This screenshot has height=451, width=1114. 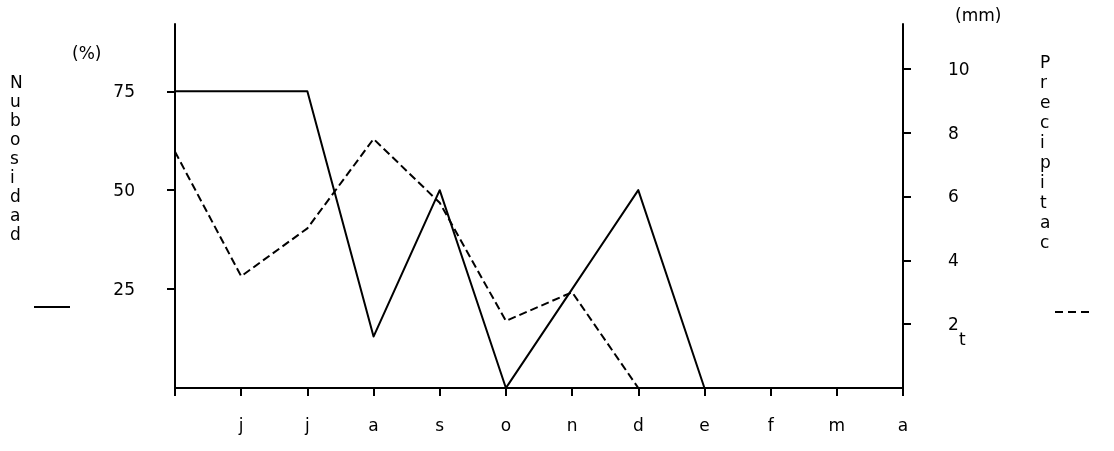 What do you see at coordinates (959, 68) in the screenshot?
I see `y2-tick-label: 10` at bounding box center [959, 68].